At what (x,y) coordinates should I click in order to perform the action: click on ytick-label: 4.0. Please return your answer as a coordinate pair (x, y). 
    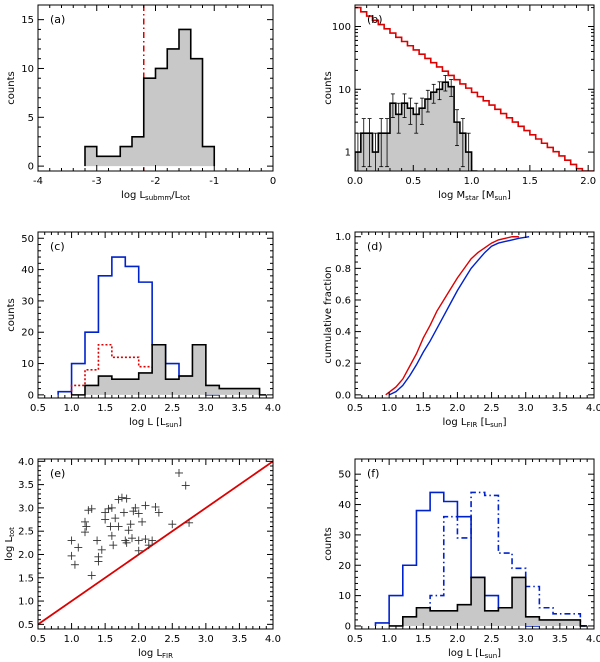
    Looking at the image, I should click on (26, 462).